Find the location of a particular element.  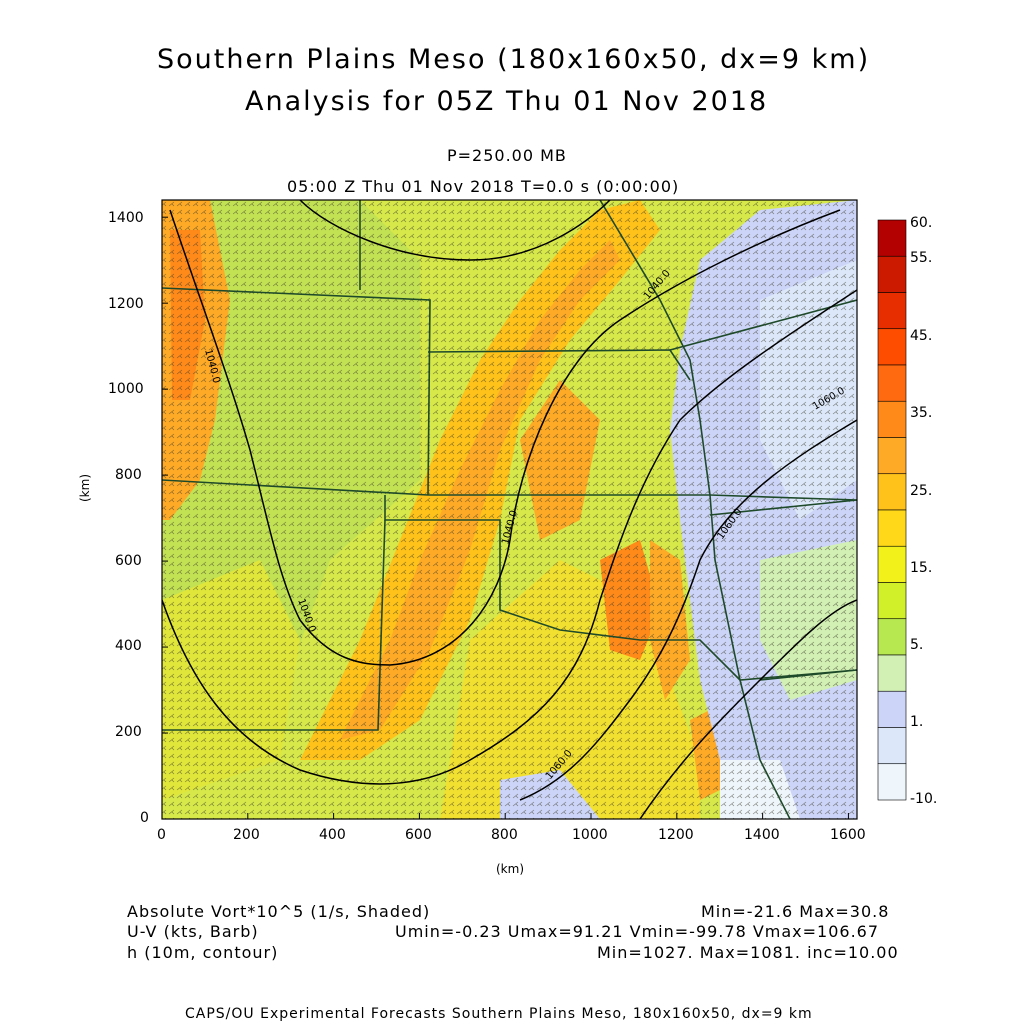

y-tick-label: 200 is located at coordinates (128, 732).